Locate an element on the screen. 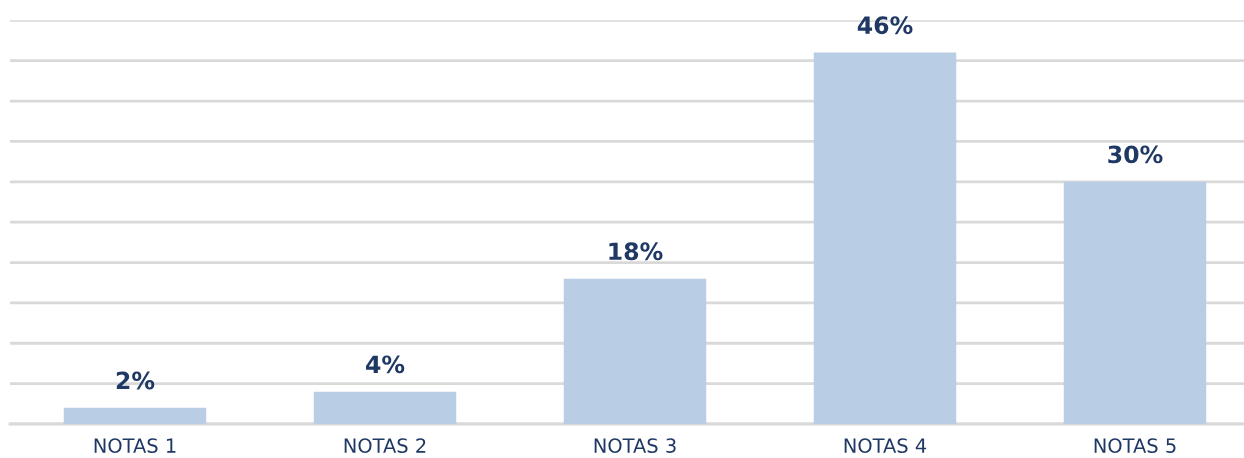 The image size is (1244, 458). data-label: 46% is located at coordinates (885, 25).